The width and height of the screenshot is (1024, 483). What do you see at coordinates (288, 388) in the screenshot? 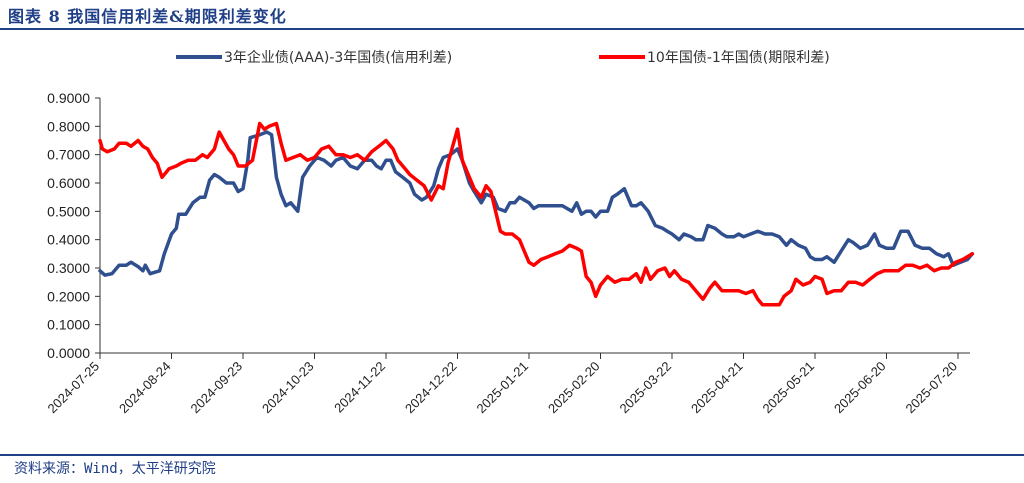
I see `x-tick-label: 2024-10-23` at bounding box center [288, 388].